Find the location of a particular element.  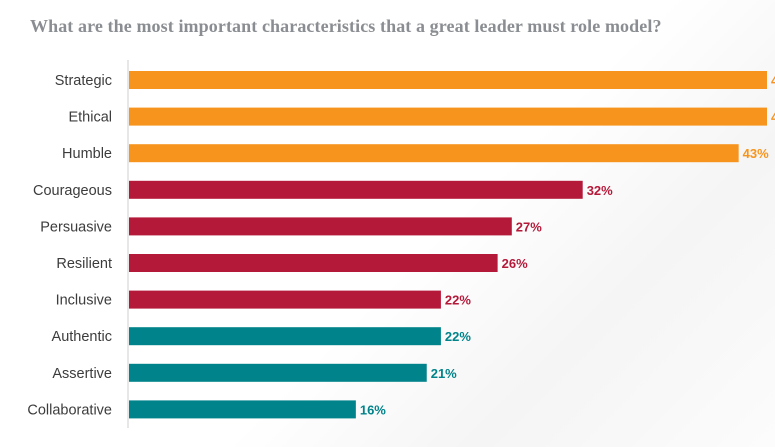

value-label: 27% is located at coordinates (529, 226).